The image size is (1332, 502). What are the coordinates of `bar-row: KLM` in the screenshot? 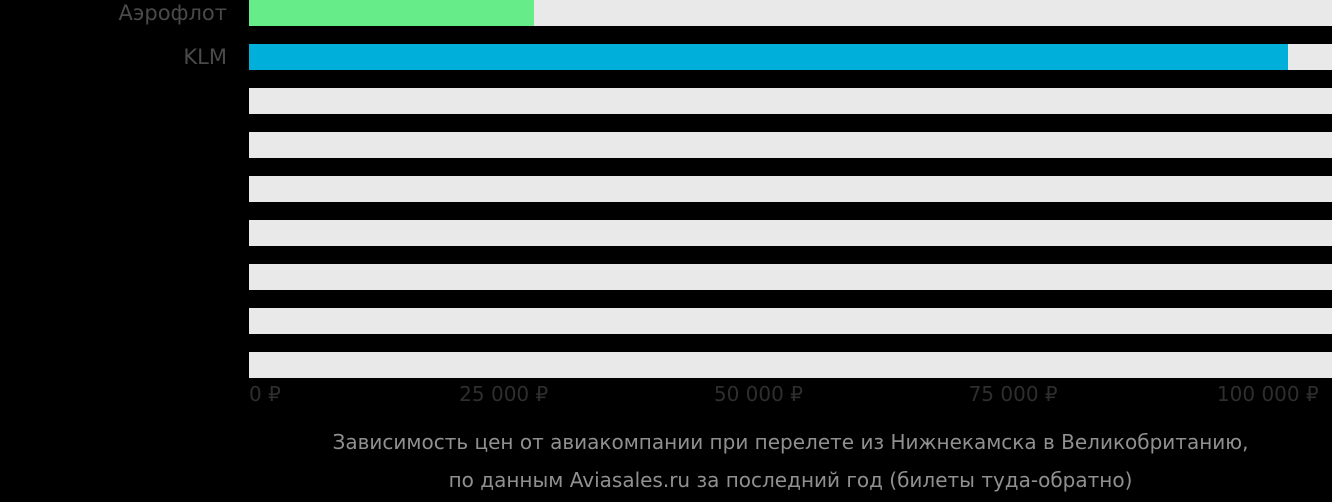 It's located at (666, 57).